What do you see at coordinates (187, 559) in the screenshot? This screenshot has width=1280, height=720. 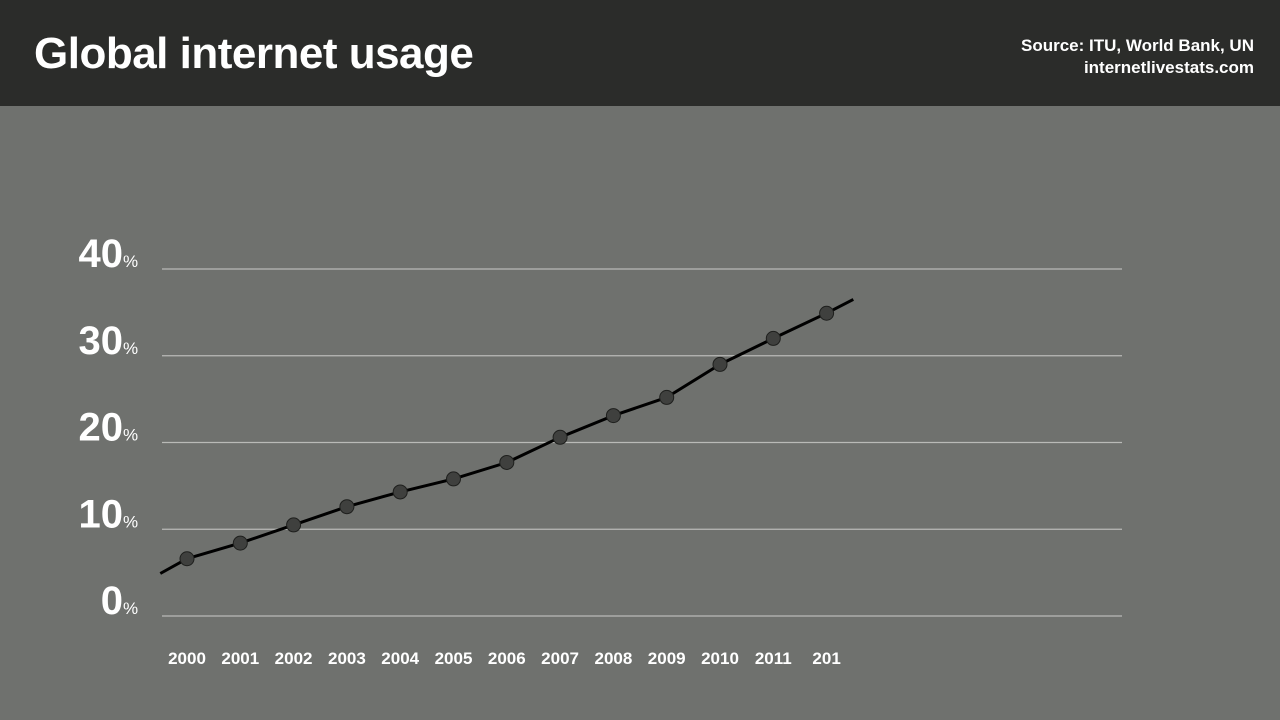 I see `data-point-2000` at bounding box center [187, 559].